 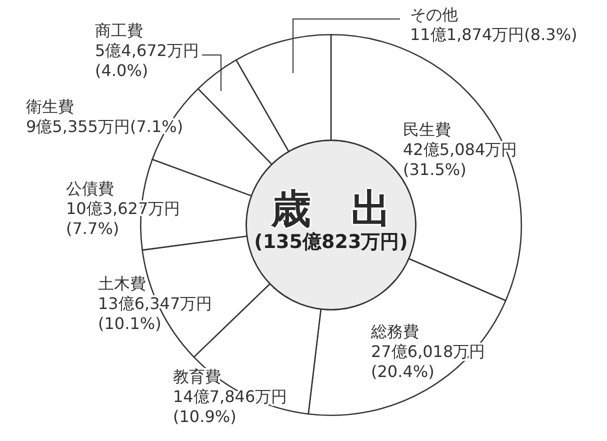 What do you see at coordinates (330, 209) in the screenshot?
I see `text: 歳 出` at bounding box center [330, 209].